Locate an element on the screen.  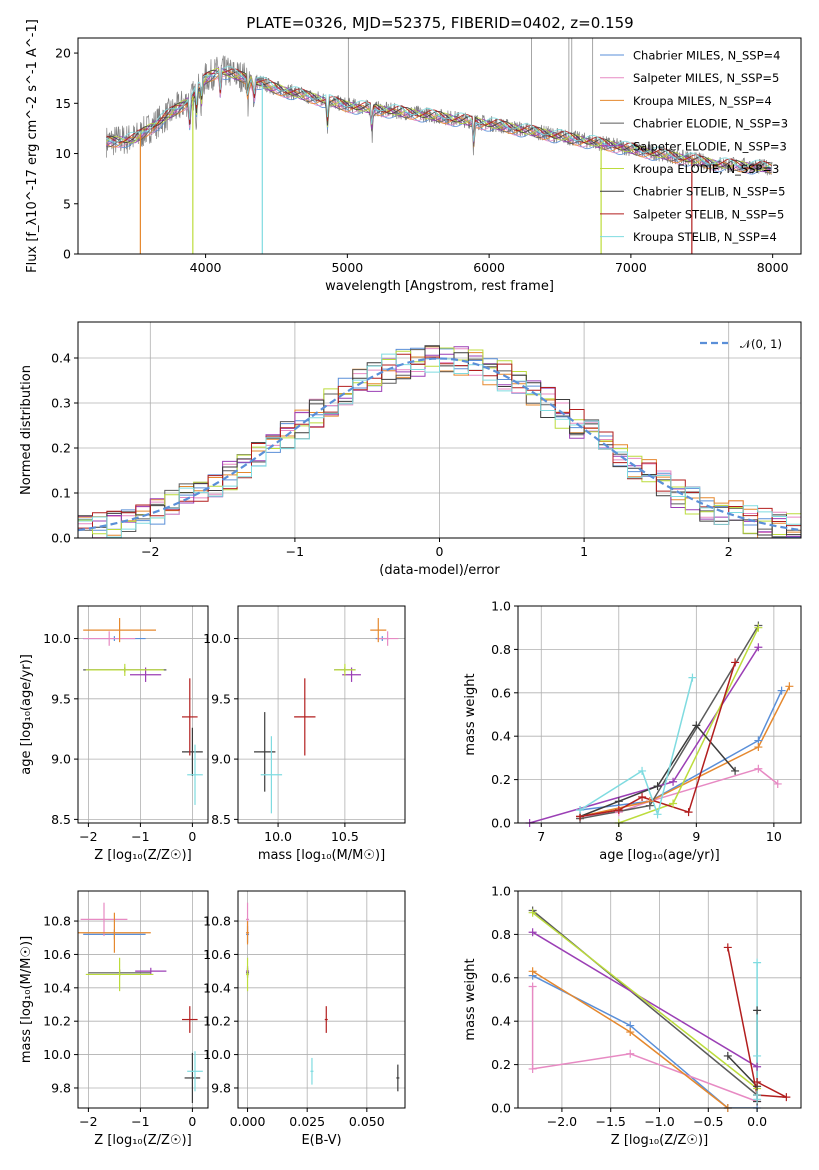
x-tick-label: −2 is located at coordinates (150, 551).